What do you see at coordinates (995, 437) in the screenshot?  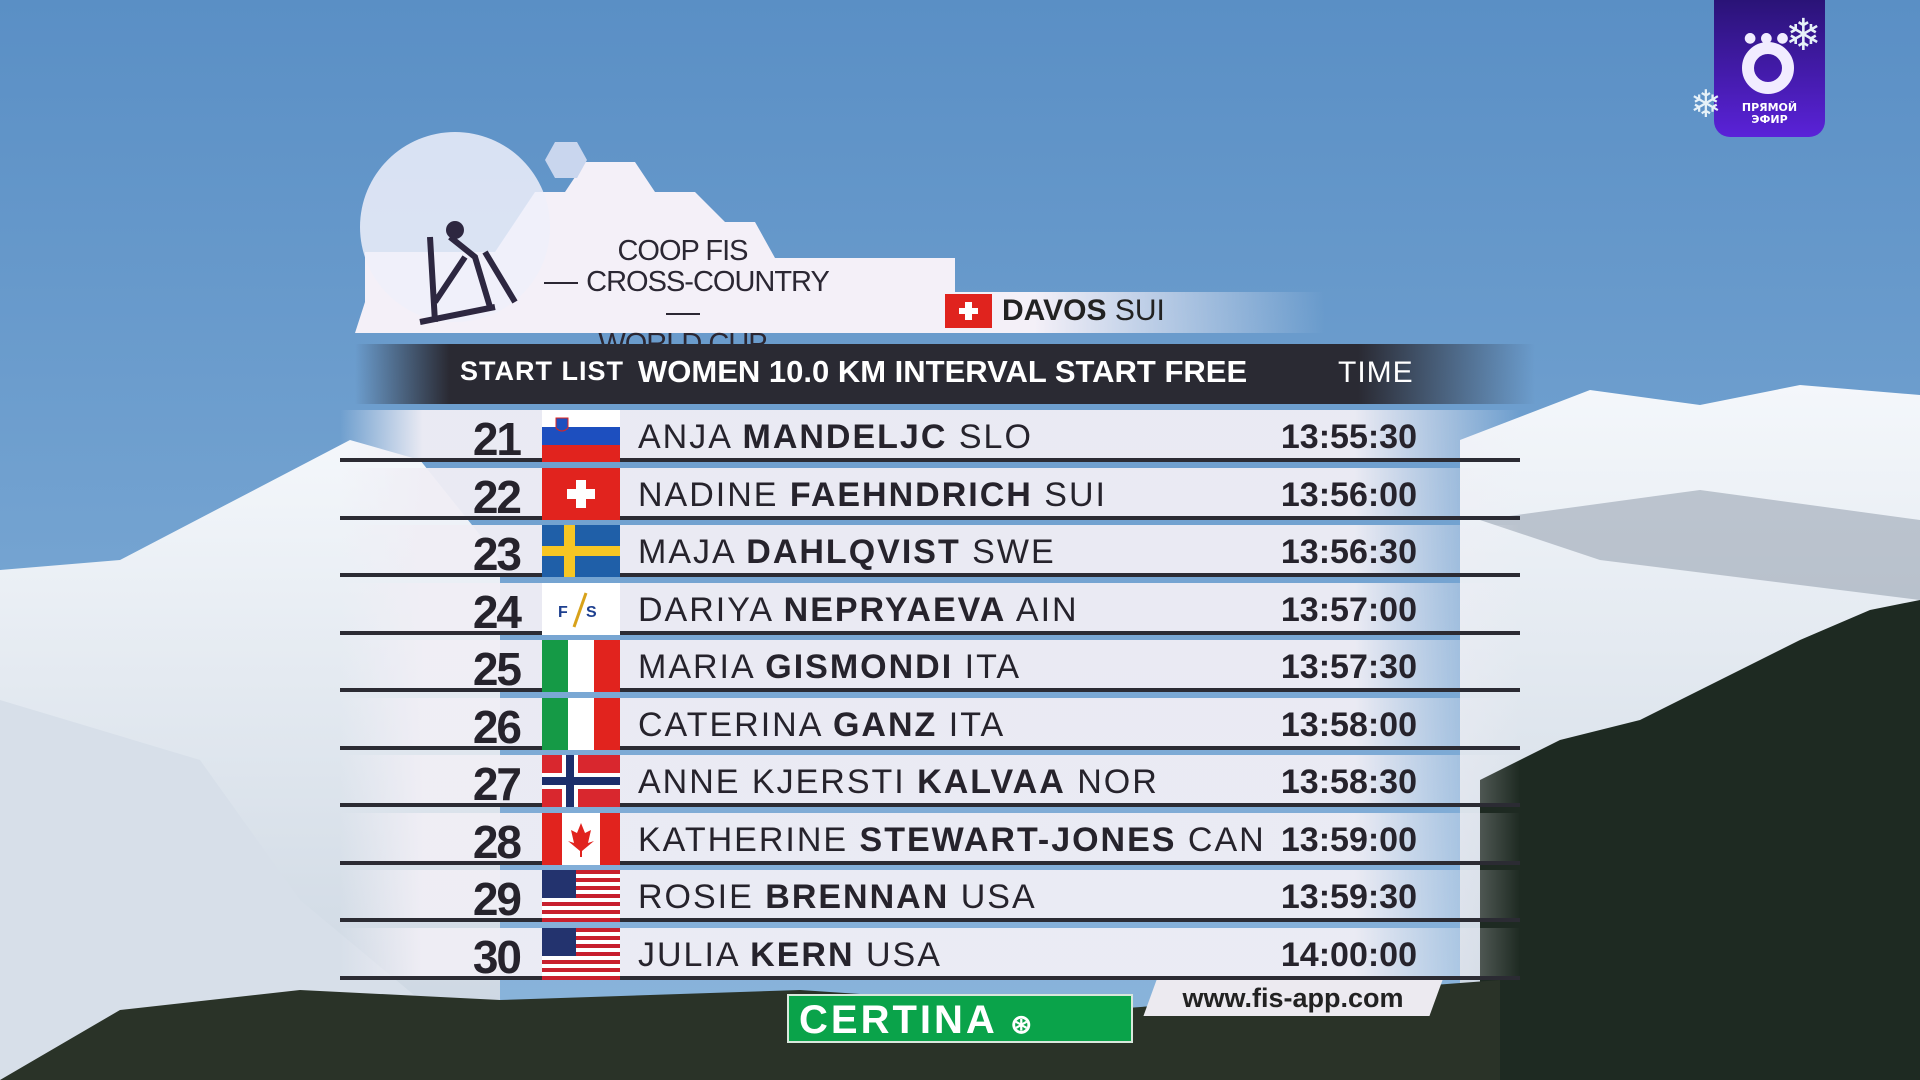 I see `nation-code: SLO` at bounding box center [995, 437].